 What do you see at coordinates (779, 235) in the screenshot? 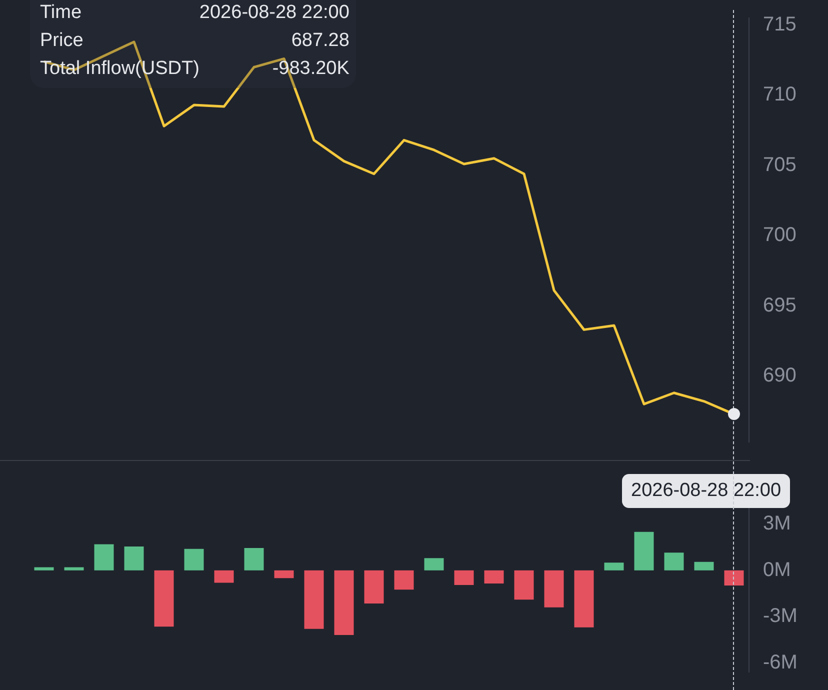
I see `y-tick-label: 700` at bounding box center [779, 235].